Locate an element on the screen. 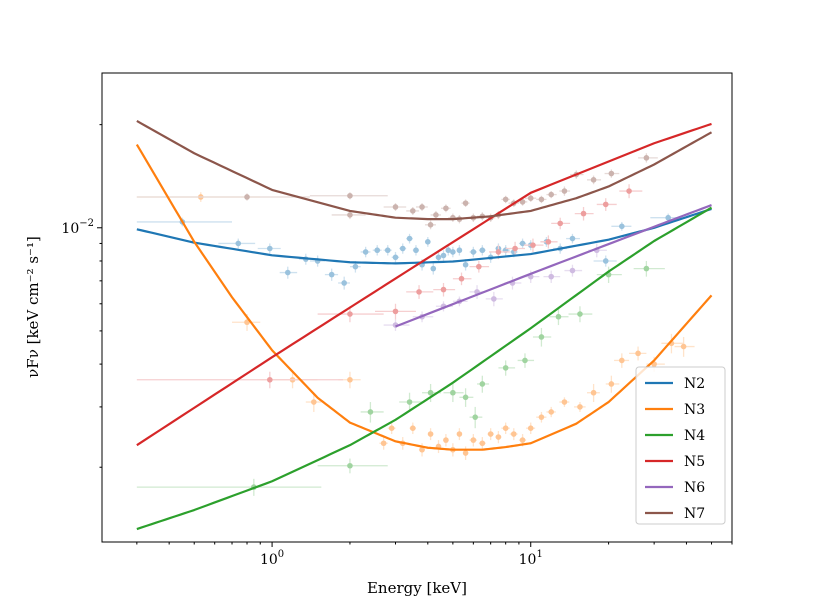 This screenshot has height=610, width=814. model-line-n7 is located at coordinates (424, 170).